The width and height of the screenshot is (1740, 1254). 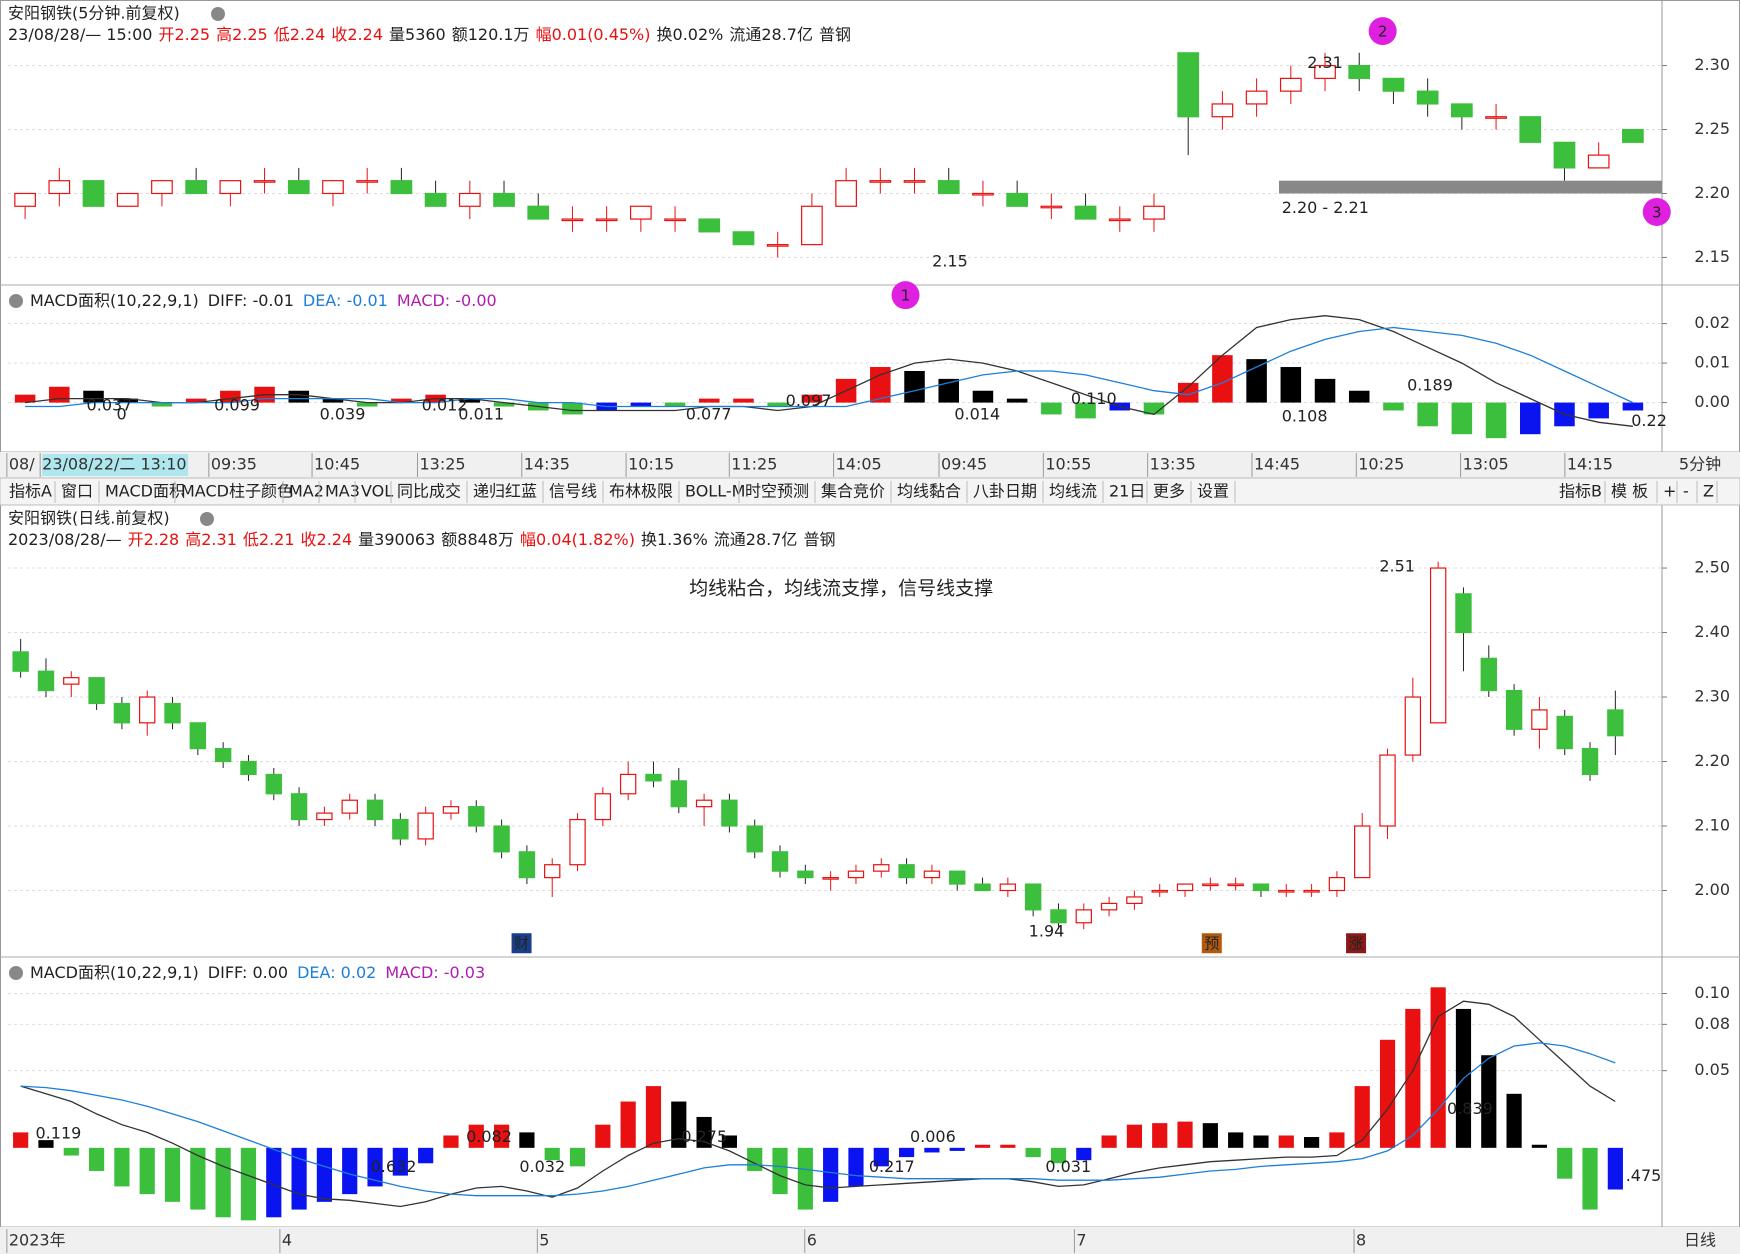 What do you see at coordinates (489, 1136) in the screenshot?
I see `macd-label: 0.082` at bounding box center [489, 1136].